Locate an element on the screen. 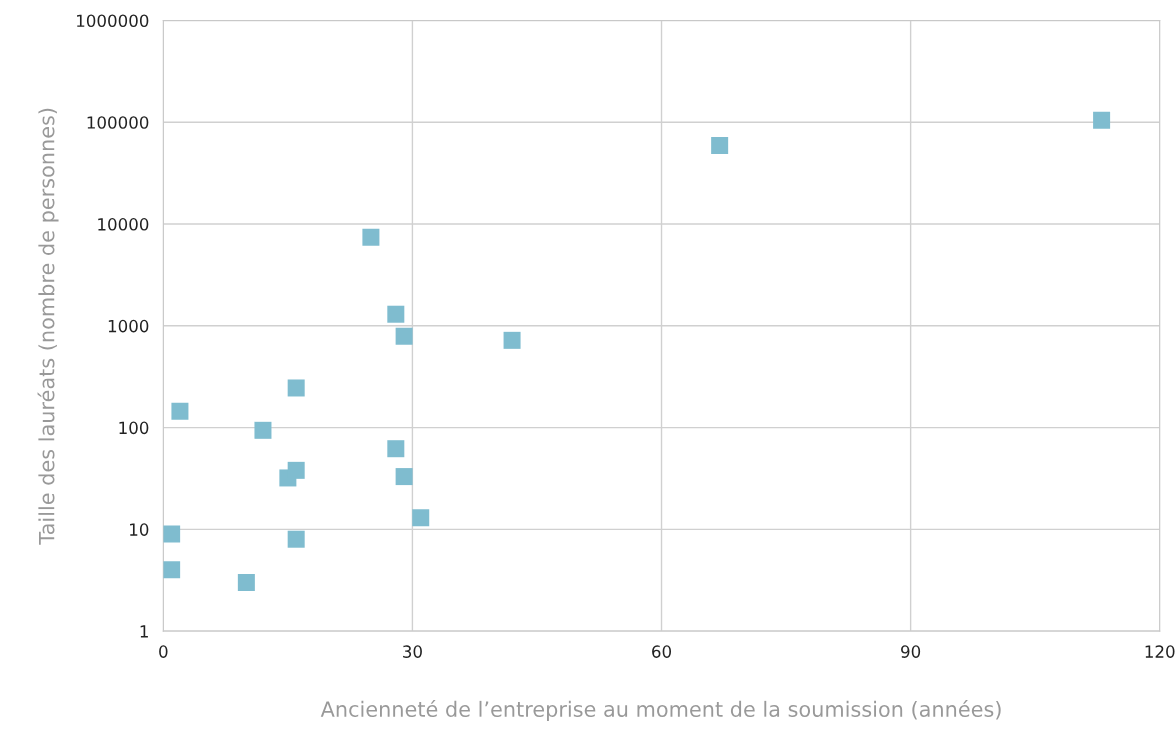  x-tick-label: 30 is located at coordinates (412, 651).